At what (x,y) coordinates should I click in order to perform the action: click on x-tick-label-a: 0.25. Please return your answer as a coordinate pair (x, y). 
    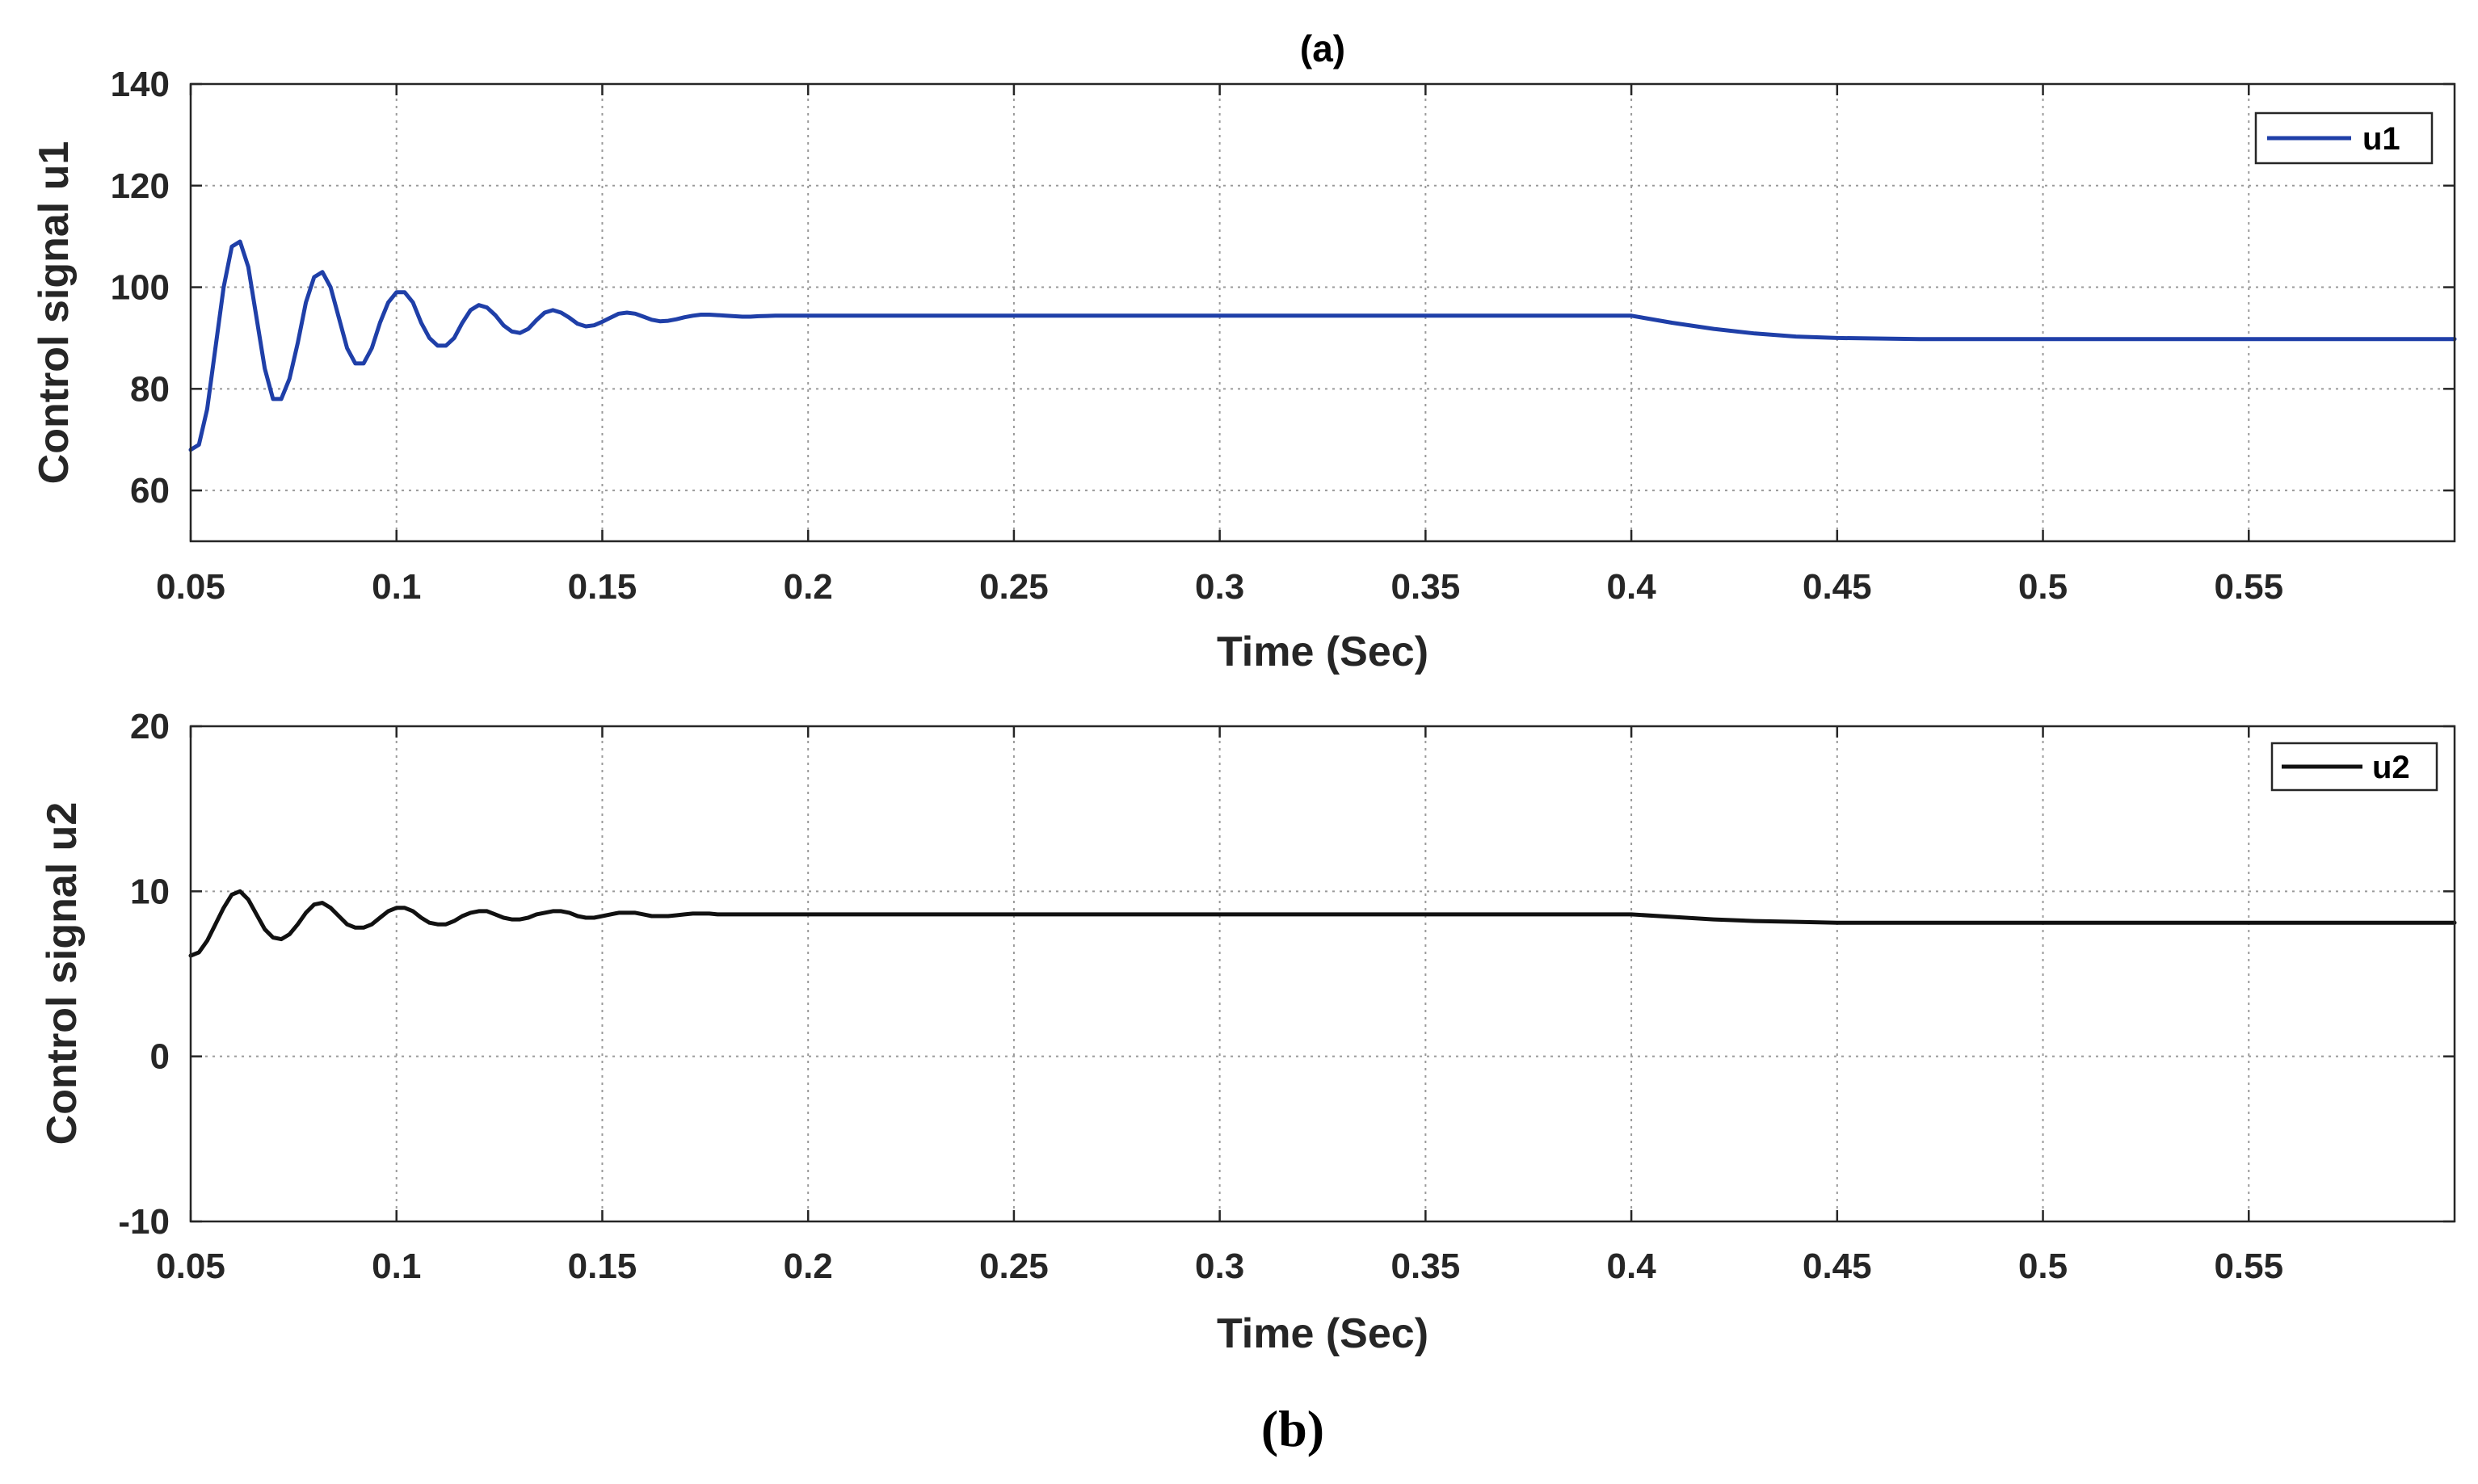
    Looking at the image, I should click on (1014, 587).